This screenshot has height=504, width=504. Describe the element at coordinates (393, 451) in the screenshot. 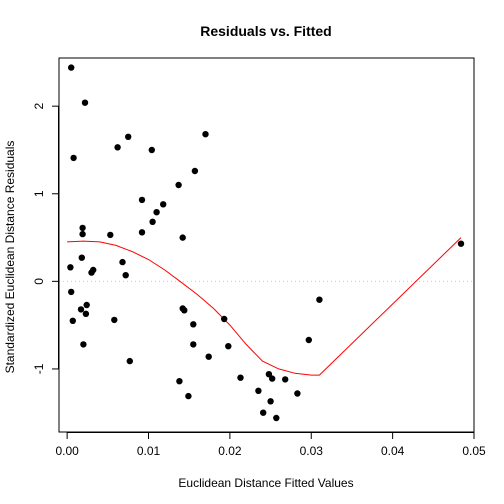

I see `x-tick-label: 0.04` at that location.